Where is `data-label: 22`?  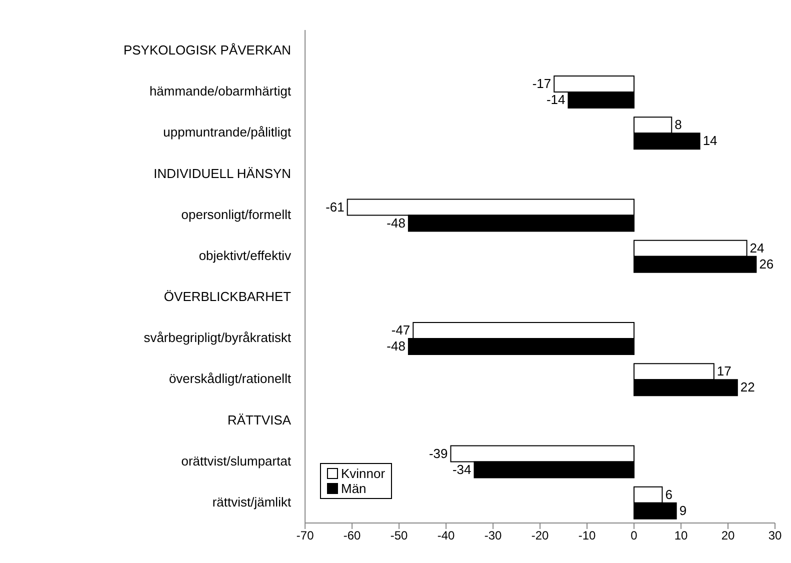
data-label: 22 is located at coordinates (747, 387).